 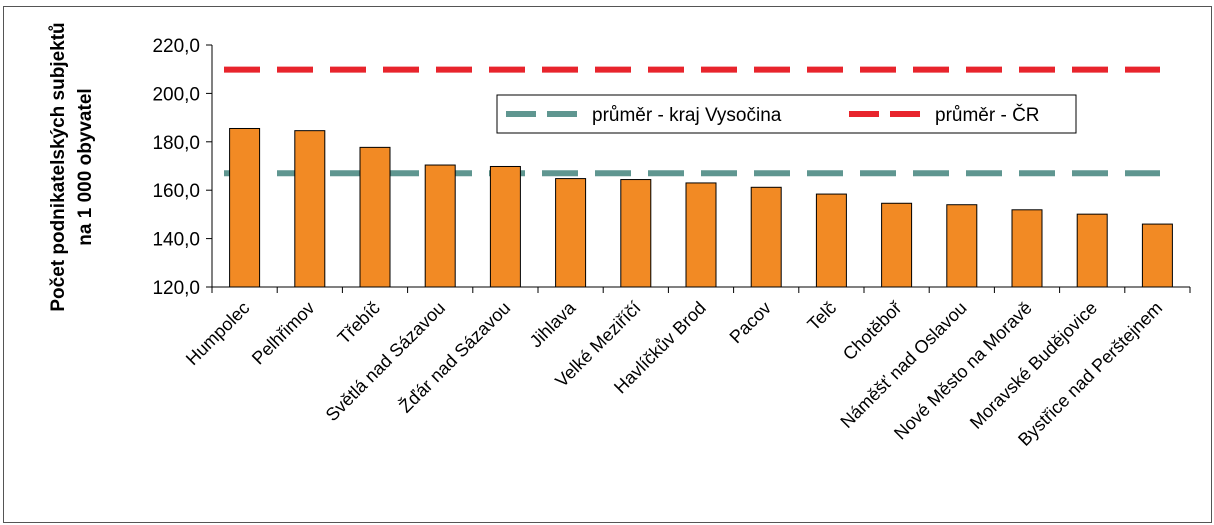 I want to click on x-tick-label: Náměšť nad Oslavou, so click(x=903, y=365).